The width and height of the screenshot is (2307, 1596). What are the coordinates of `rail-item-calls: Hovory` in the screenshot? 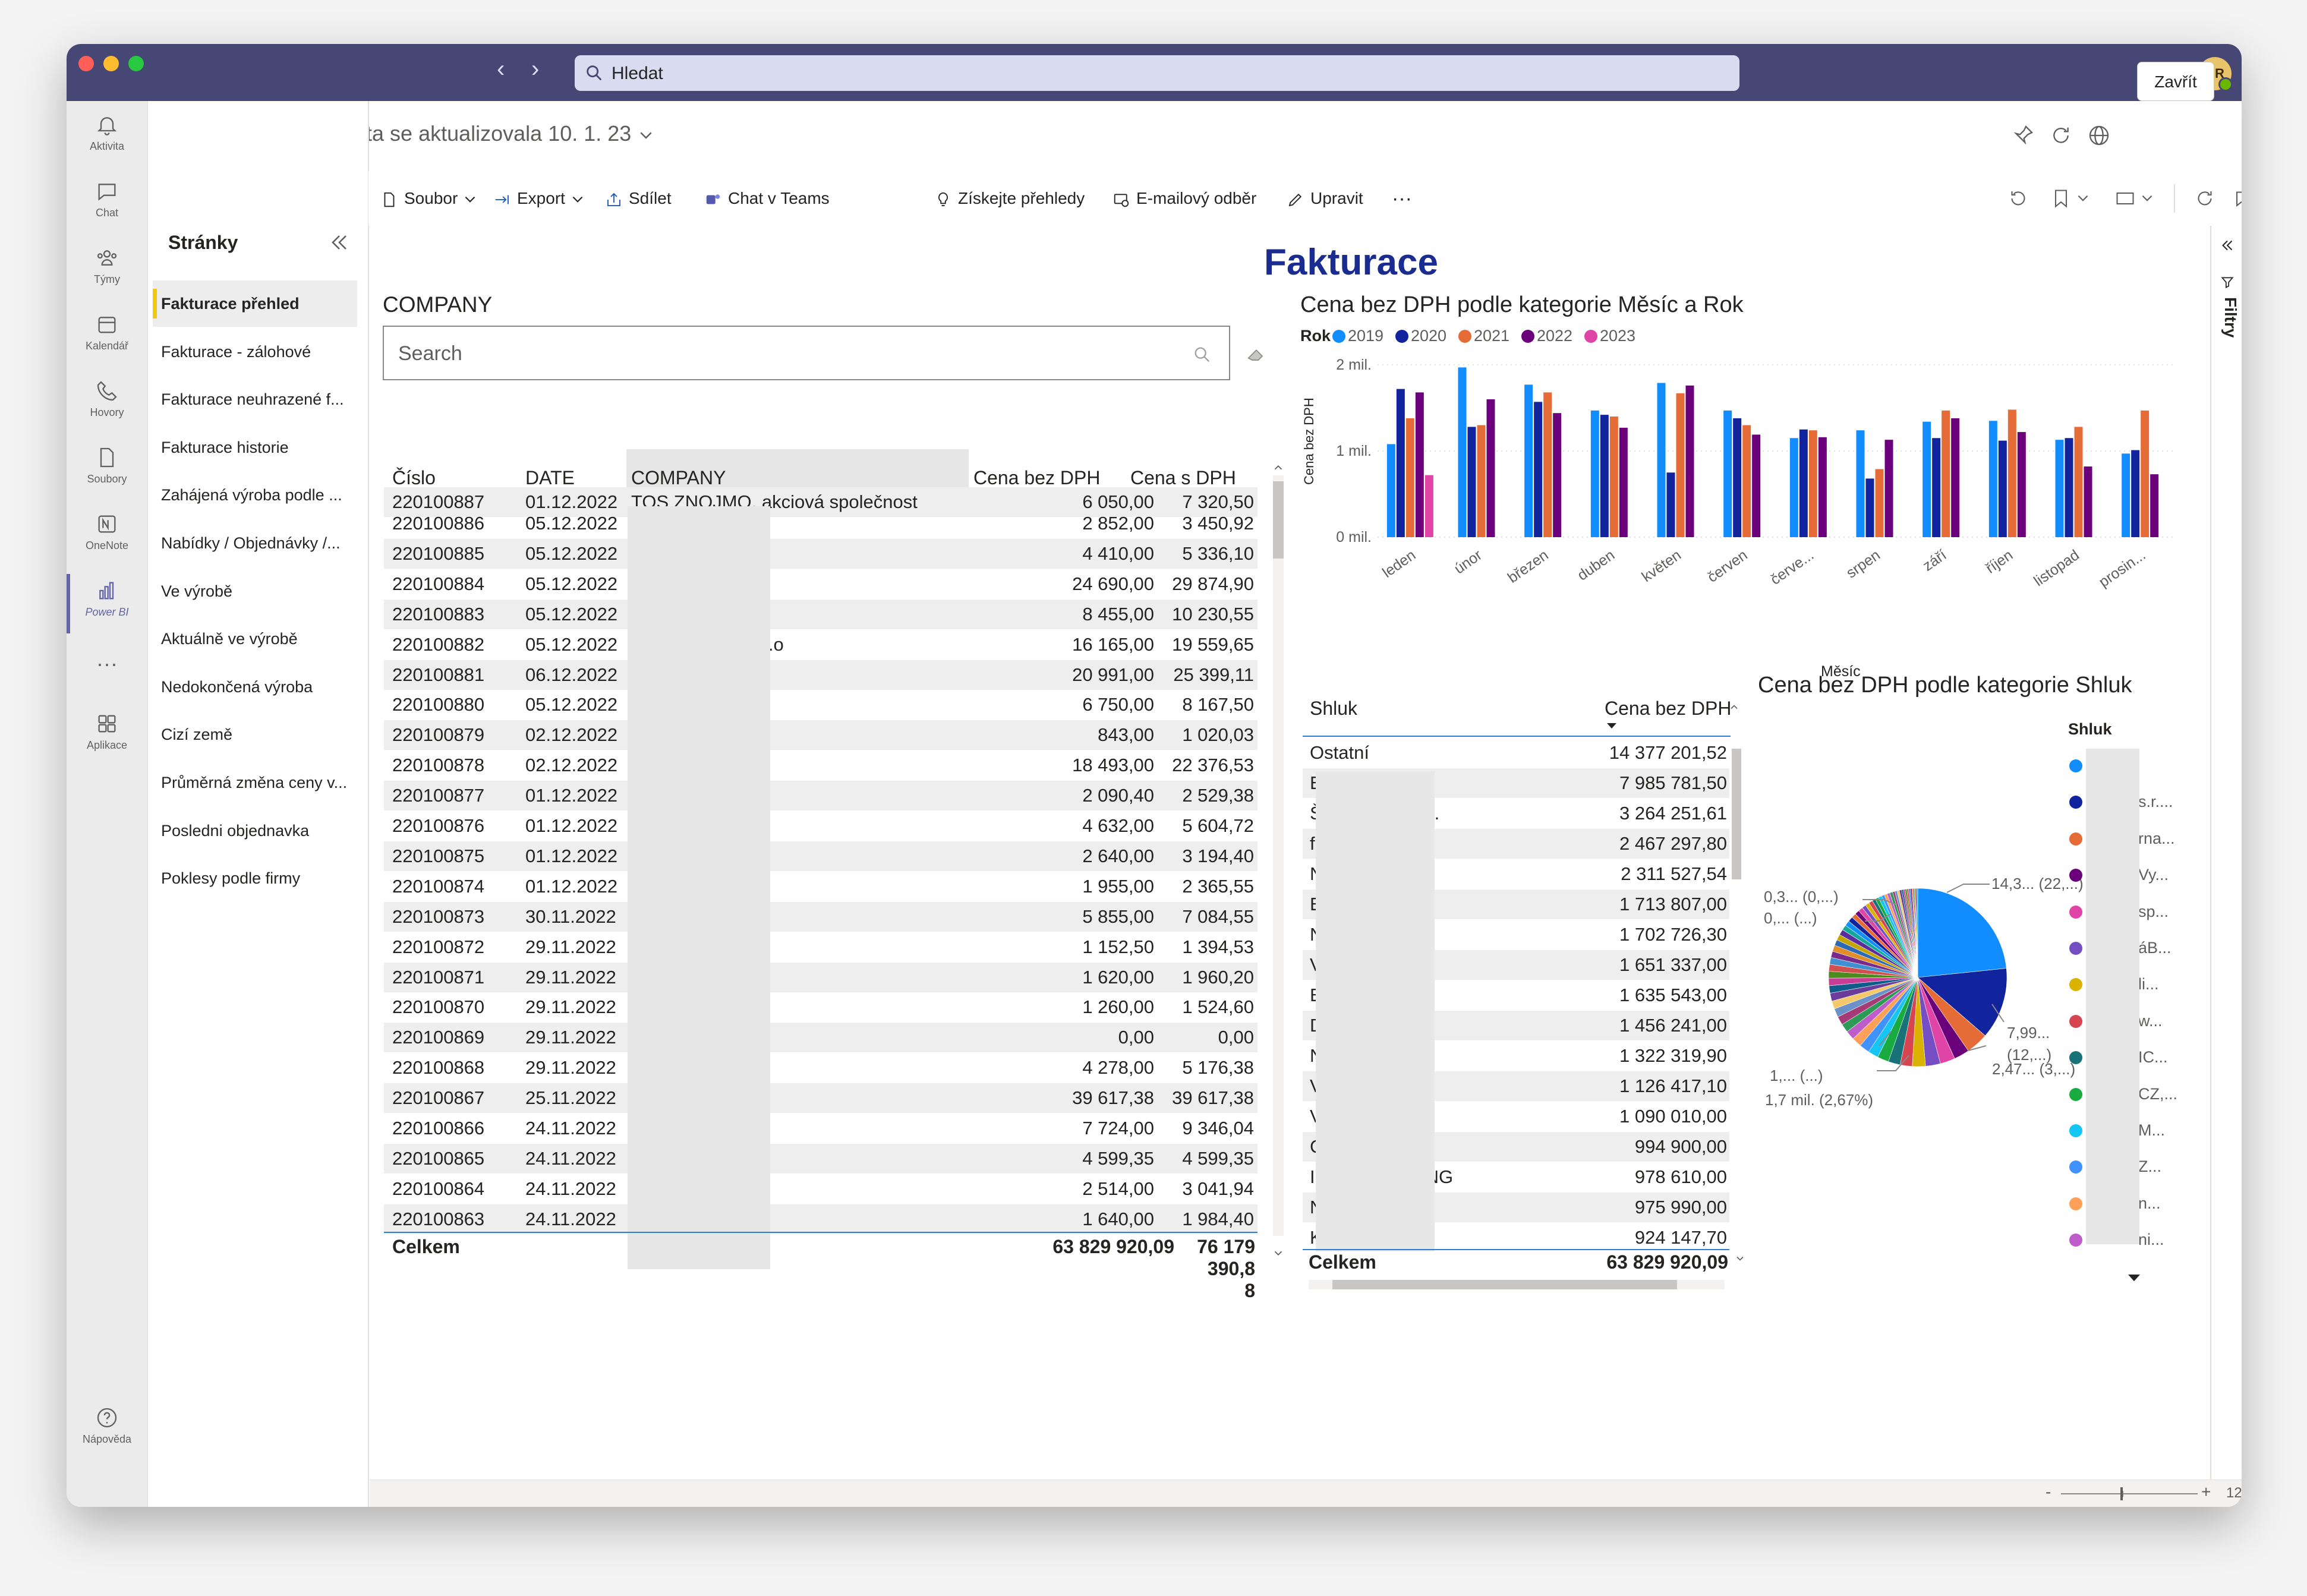 It's located at (107, 399).